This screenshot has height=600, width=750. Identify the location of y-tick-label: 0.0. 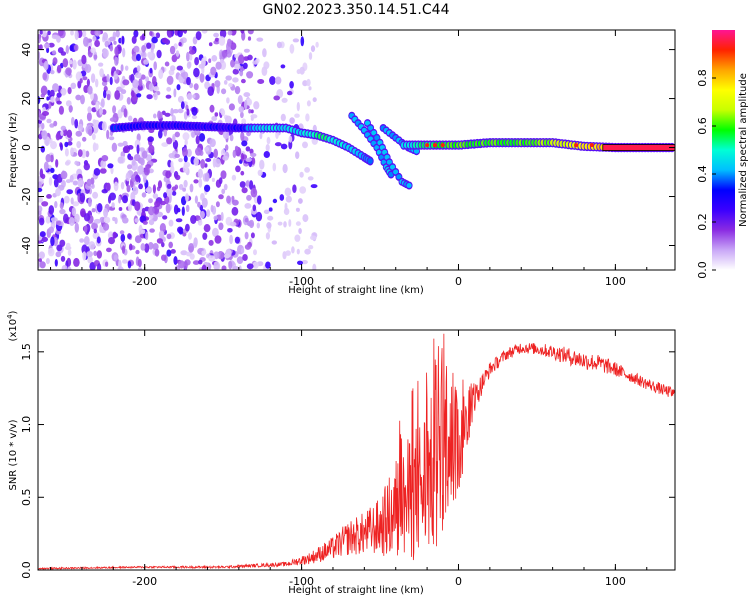
(26, 570).